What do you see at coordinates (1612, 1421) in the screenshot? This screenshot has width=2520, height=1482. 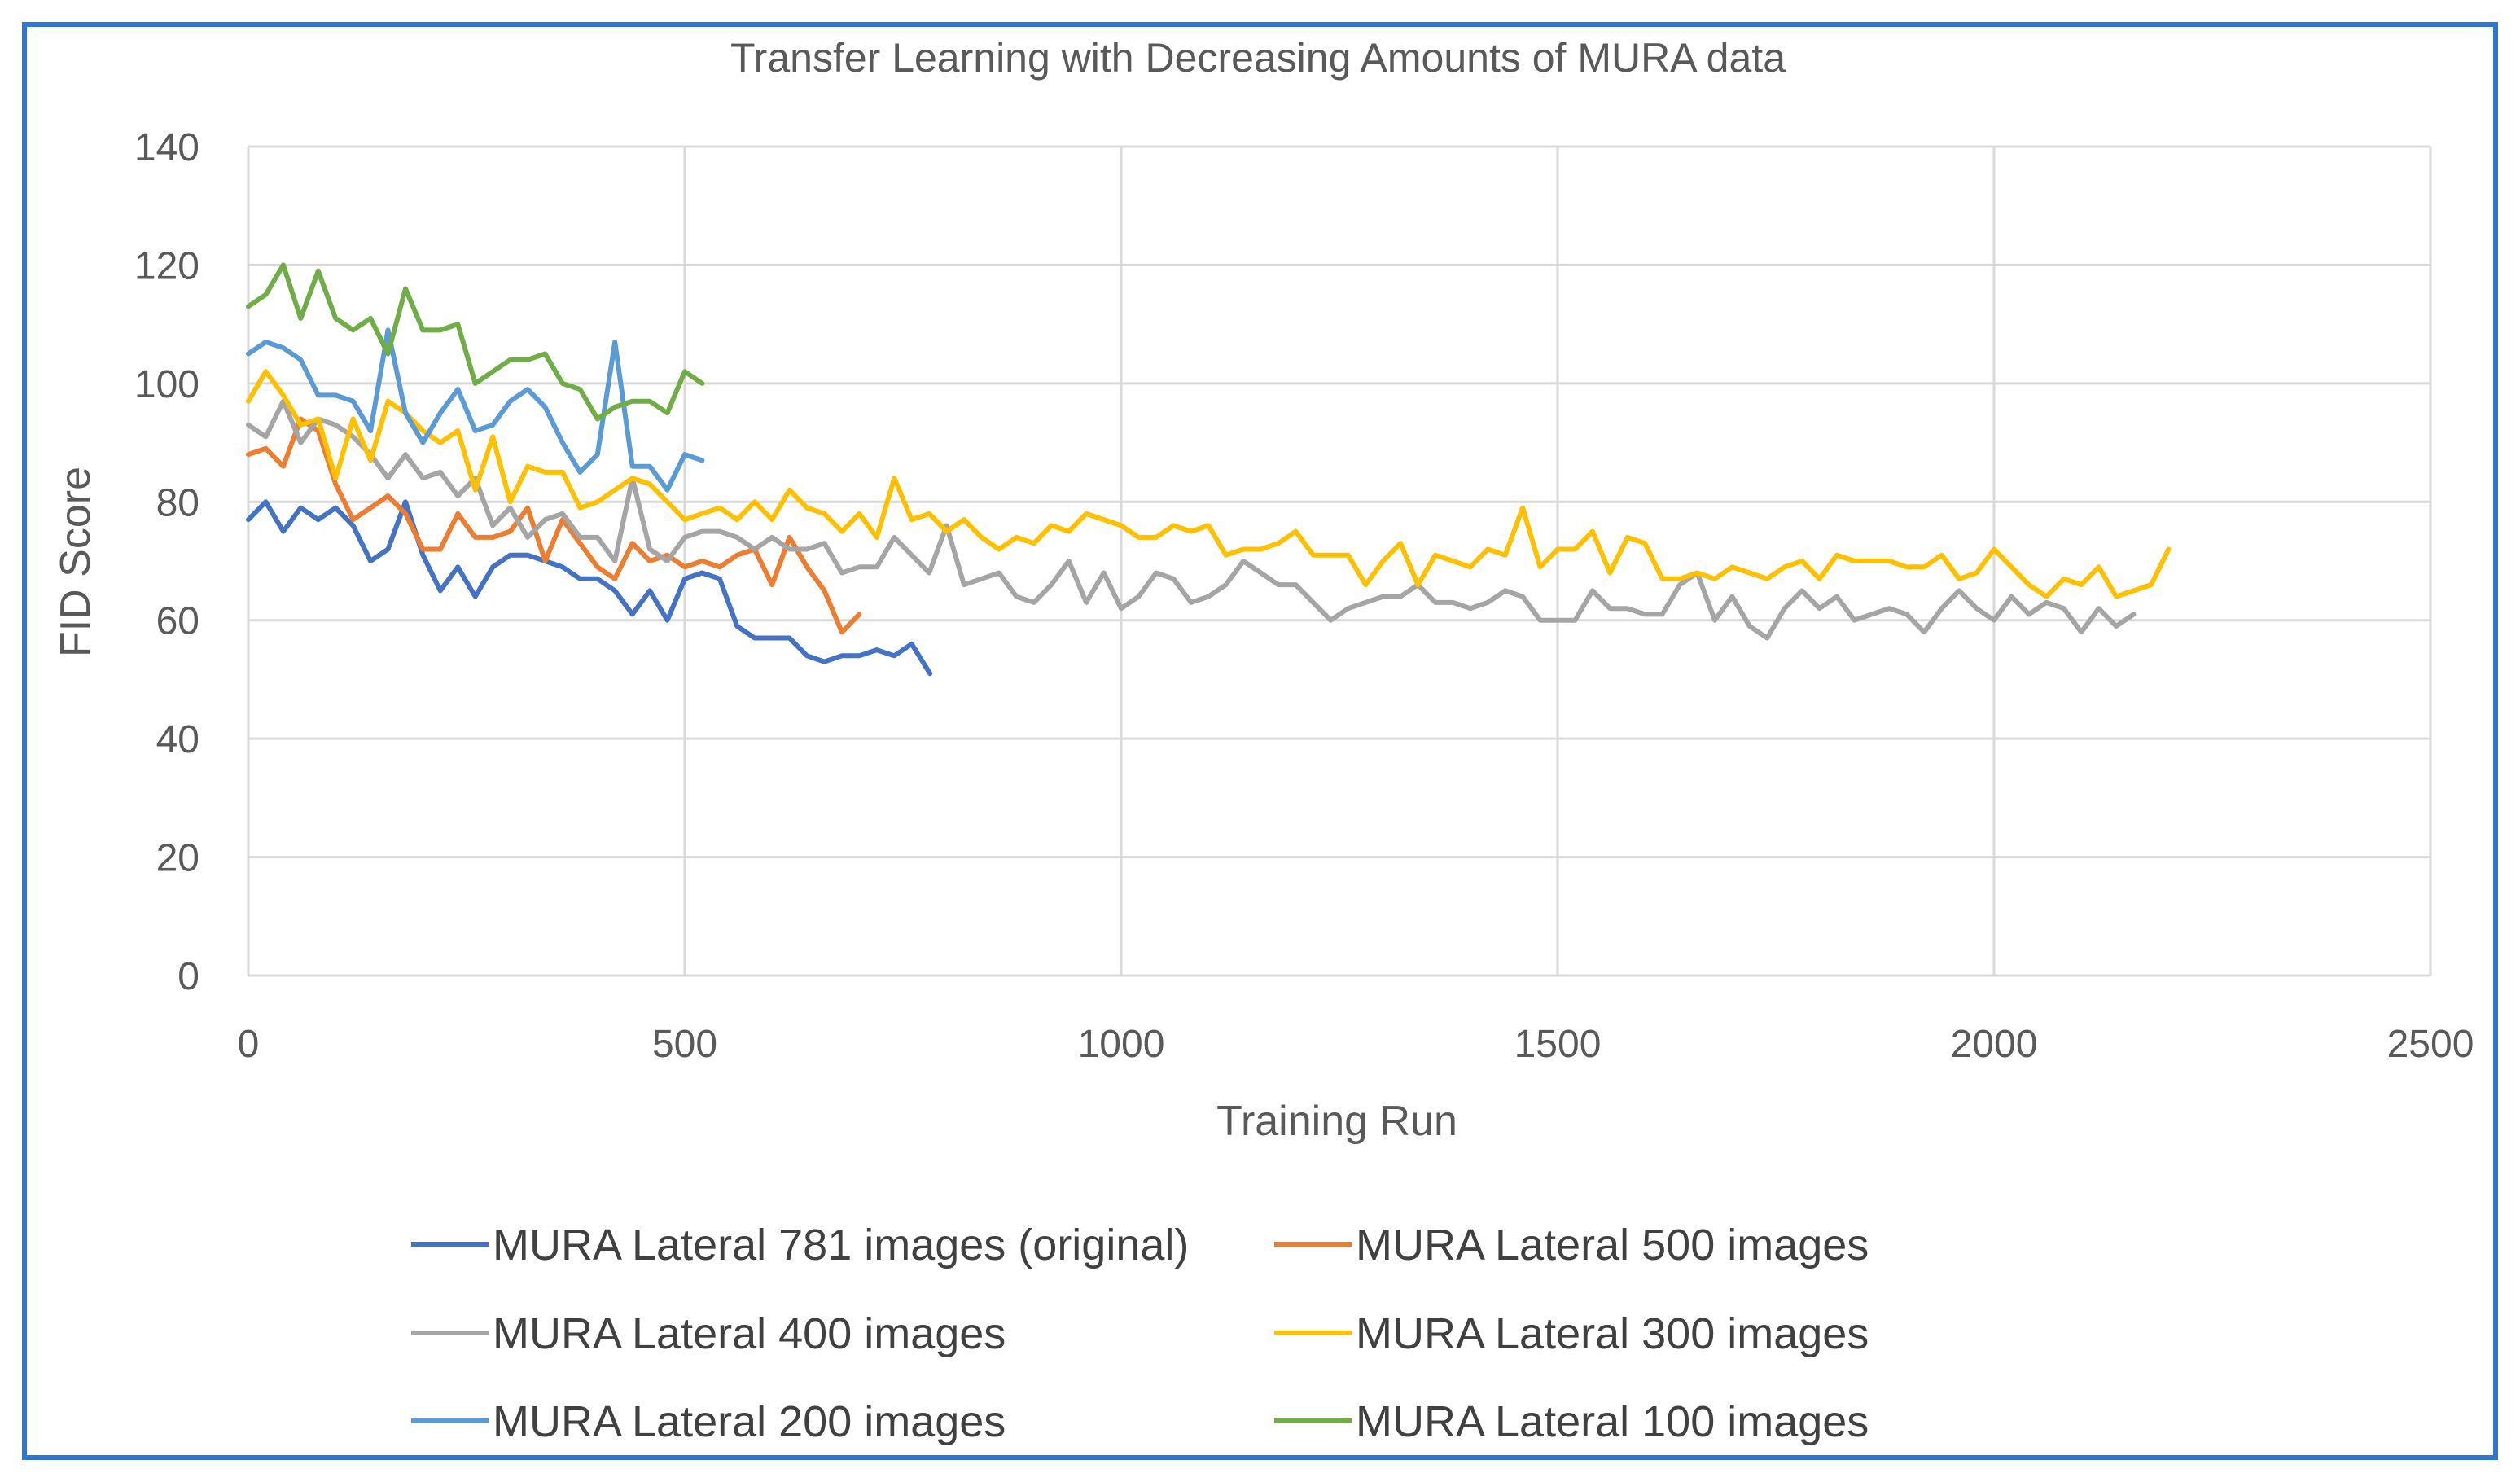 I see `legend-label-5: MURA Lateral 100 images` at bounding box center [1612, 1421].